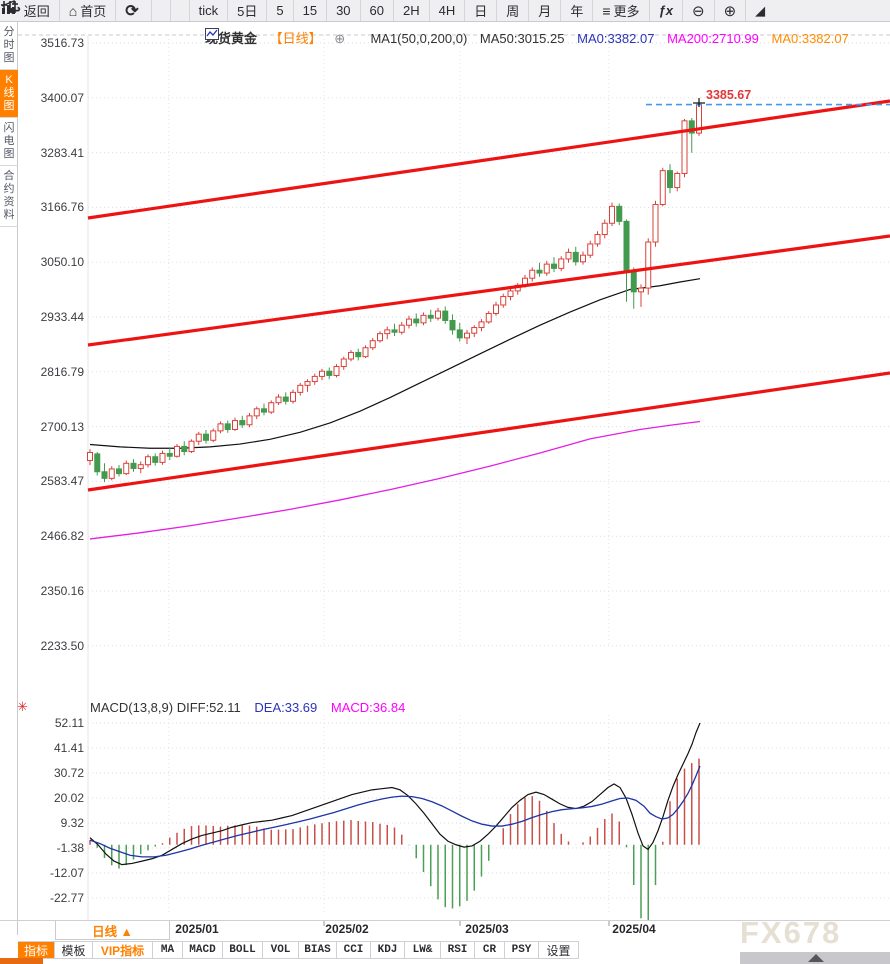 The height and width of the screenshot is (964, 890). What do you see at coordinates (66, 872) in the screenshot?
I see `macd-axis-label: -12.07` at bounding box center [66, 872].